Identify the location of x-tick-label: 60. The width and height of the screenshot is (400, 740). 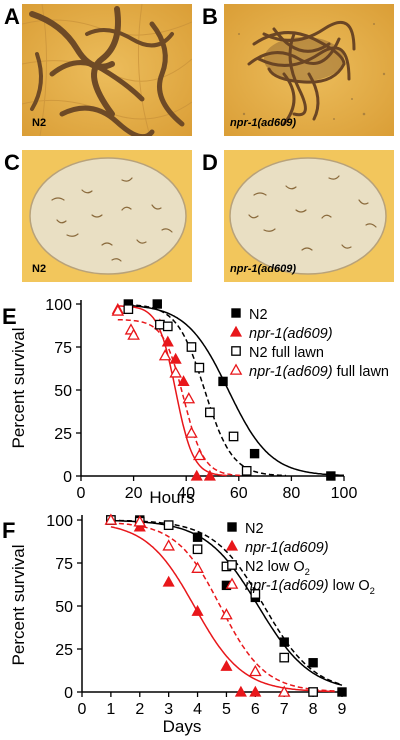
(239, 493).